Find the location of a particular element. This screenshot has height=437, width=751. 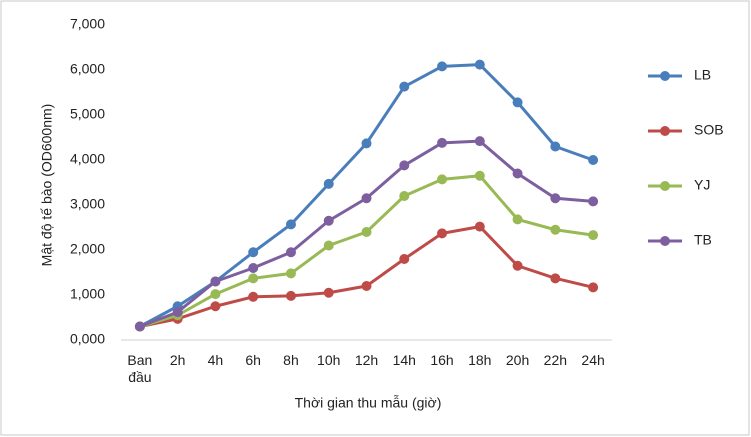

y-tick-label: 2,000 is located at coordinates (87, 249).